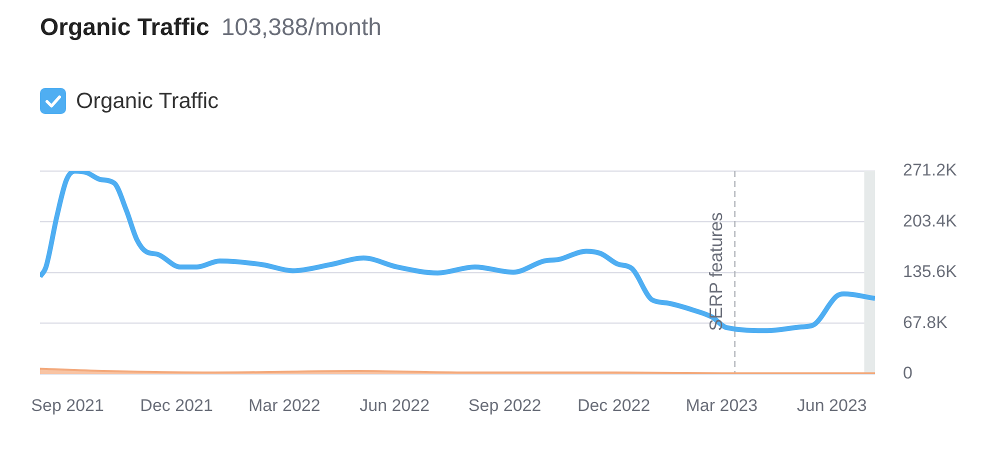 Image resolution: width=1000 pixels, height=457 pixels. Describe the element at coordinates (831, 405) in the screenshot. I see `x-tick-label: Jun 2023` at that location.